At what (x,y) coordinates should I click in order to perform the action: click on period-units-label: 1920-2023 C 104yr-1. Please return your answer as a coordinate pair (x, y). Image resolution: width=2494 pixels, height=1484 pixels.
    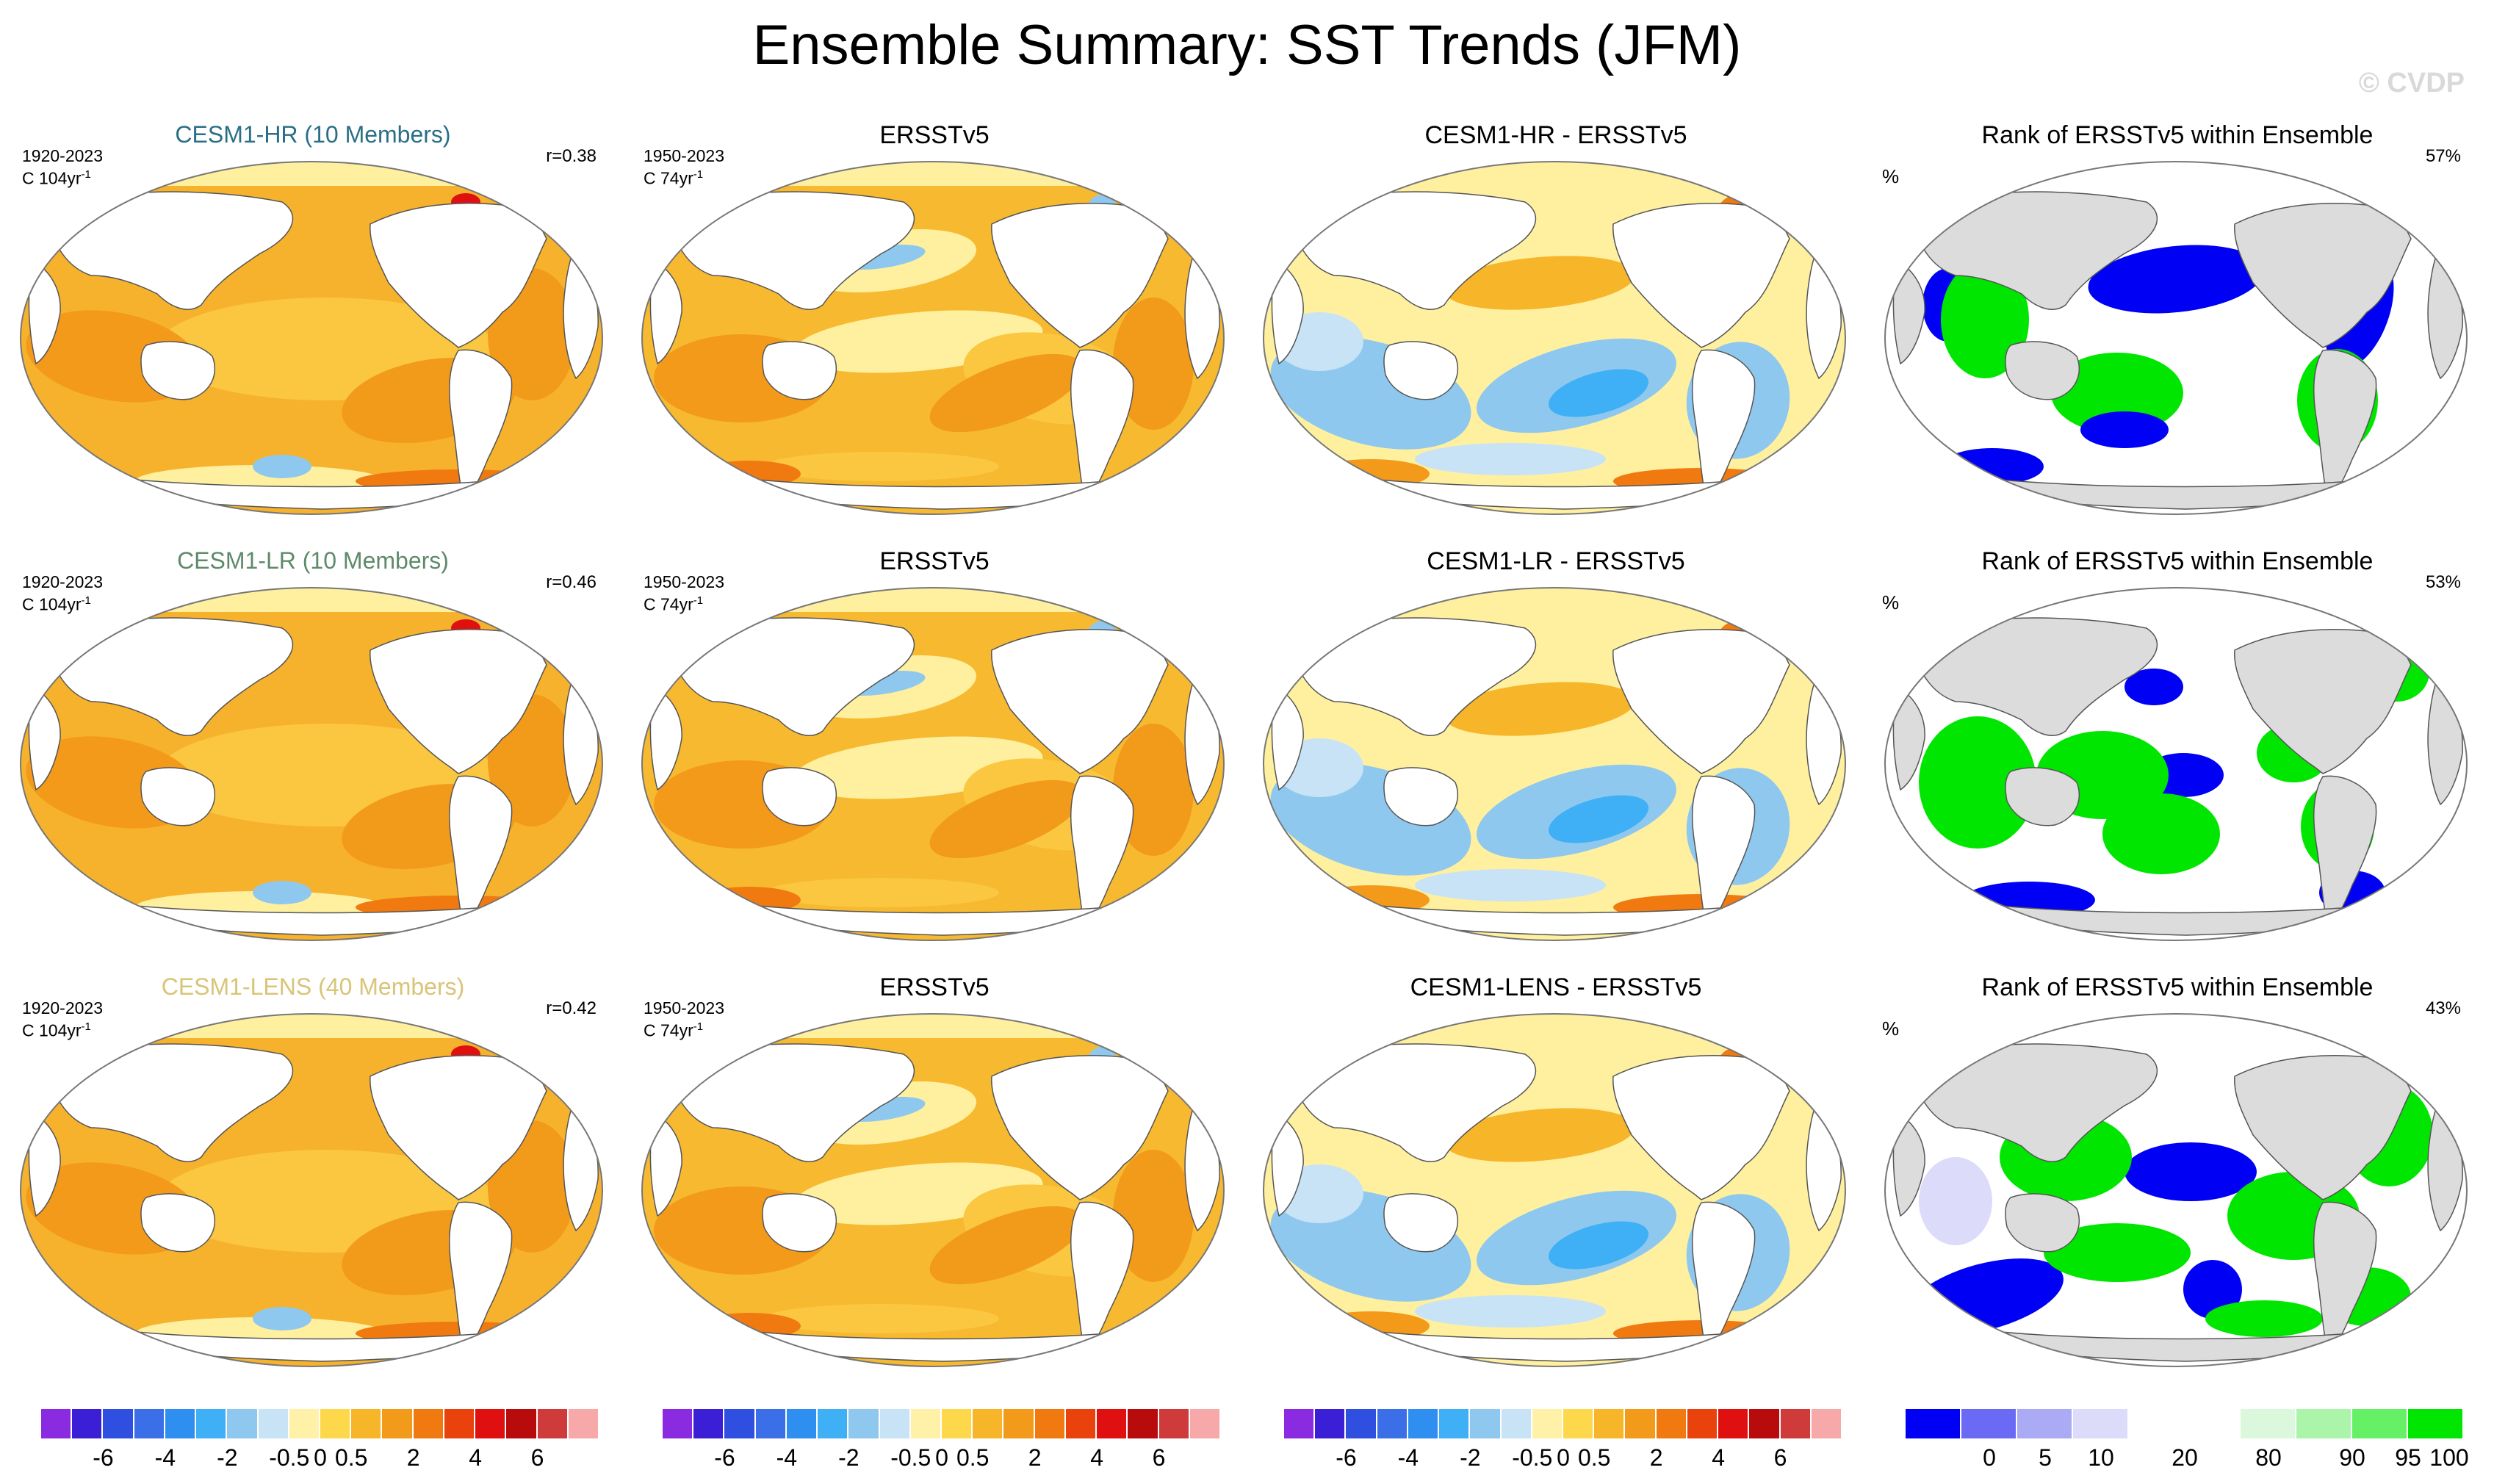
    Looking at the image, I should click on (62, 593).